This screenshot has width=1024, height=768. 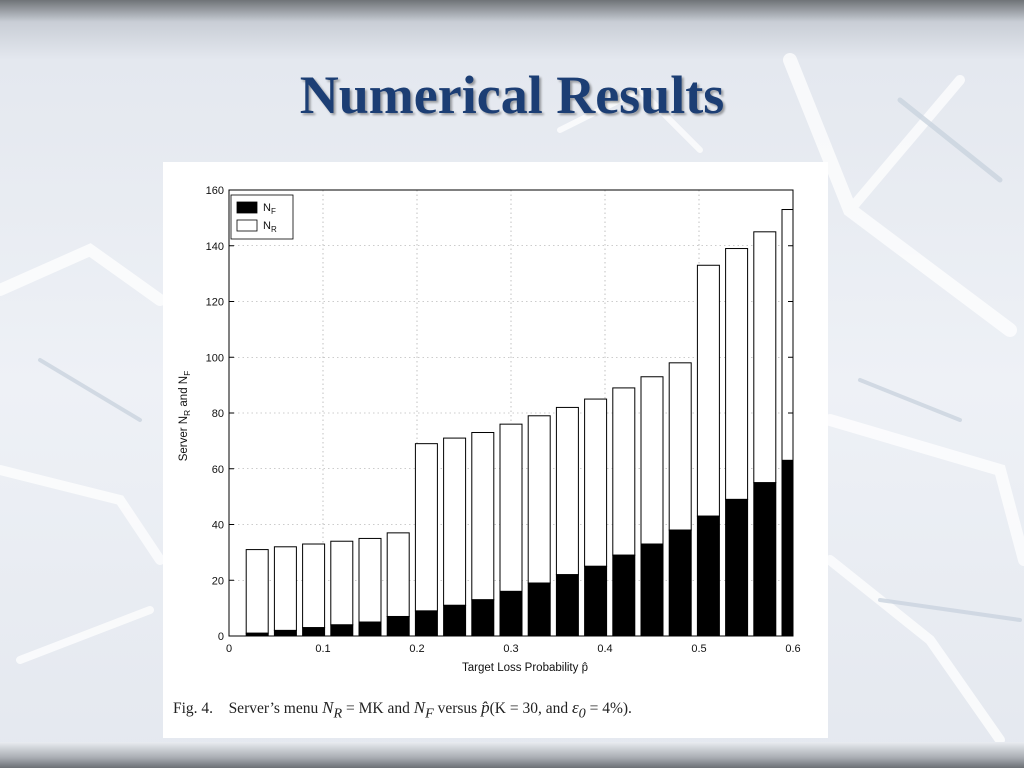 What do you see at coordinates (512, 755) in the screenshot?
I see `bottom-bar` at bounding box center [512, 755].